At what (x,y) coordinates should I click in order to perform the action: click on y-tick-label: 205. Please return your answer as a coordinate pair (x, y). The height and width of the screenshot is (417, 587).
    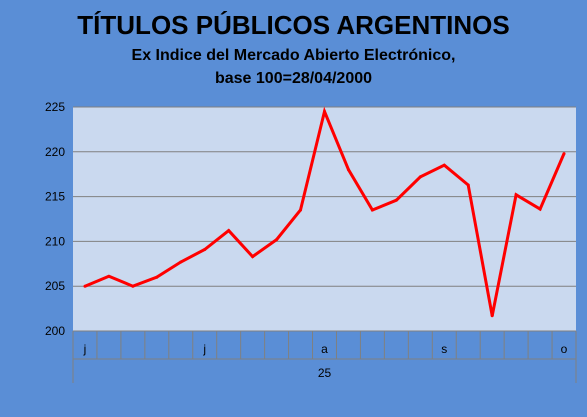
    Looking at the image, I should click on (55, 286).